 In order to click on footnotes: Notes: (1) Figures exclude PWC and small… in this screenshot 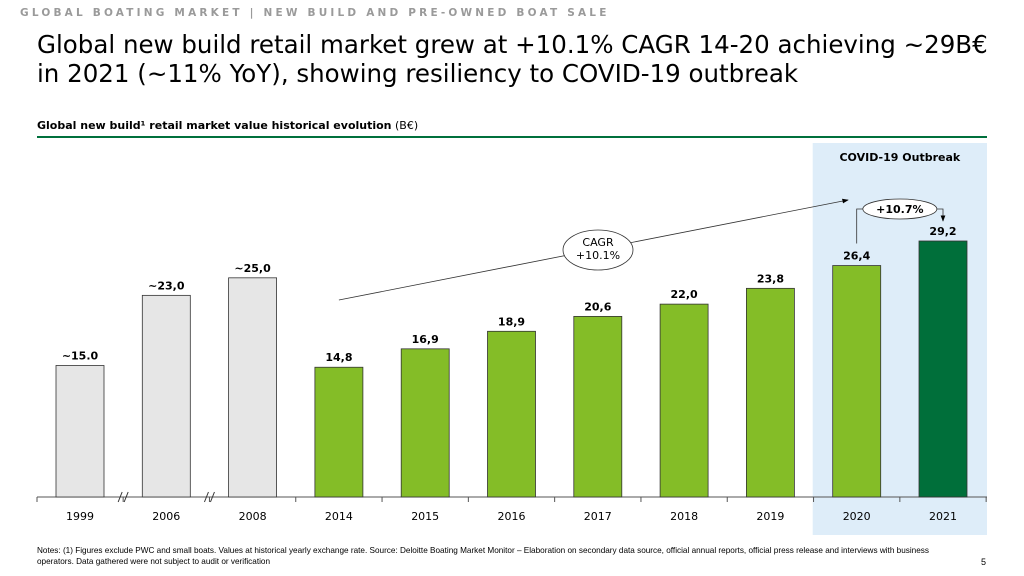, I will do `click(483, 556)`.